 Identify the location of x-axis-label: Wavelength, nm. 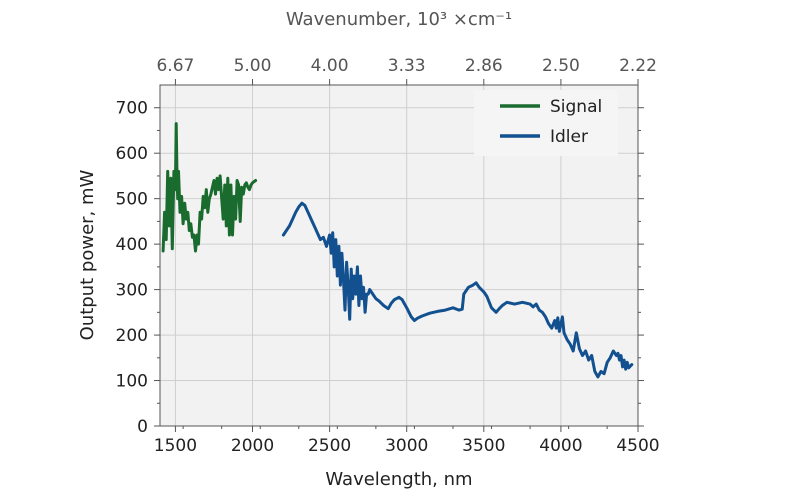
(398, 479).